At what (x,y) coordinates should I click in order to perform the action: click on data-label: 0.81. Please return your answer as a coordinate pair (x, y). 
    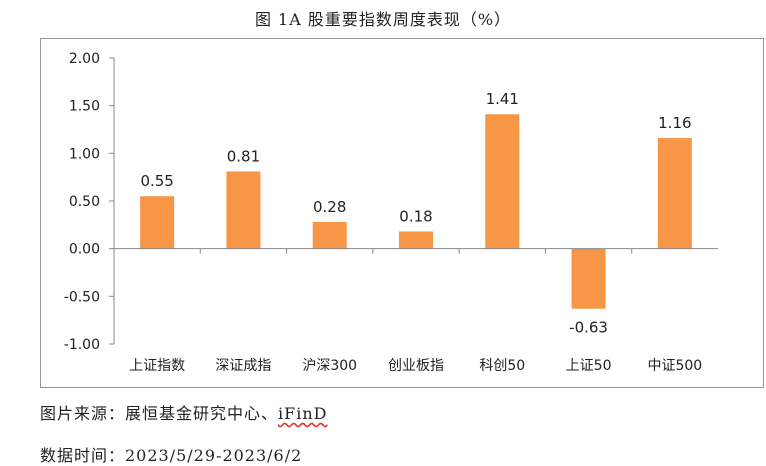
    Looking at the image, I should click on (243, 156).